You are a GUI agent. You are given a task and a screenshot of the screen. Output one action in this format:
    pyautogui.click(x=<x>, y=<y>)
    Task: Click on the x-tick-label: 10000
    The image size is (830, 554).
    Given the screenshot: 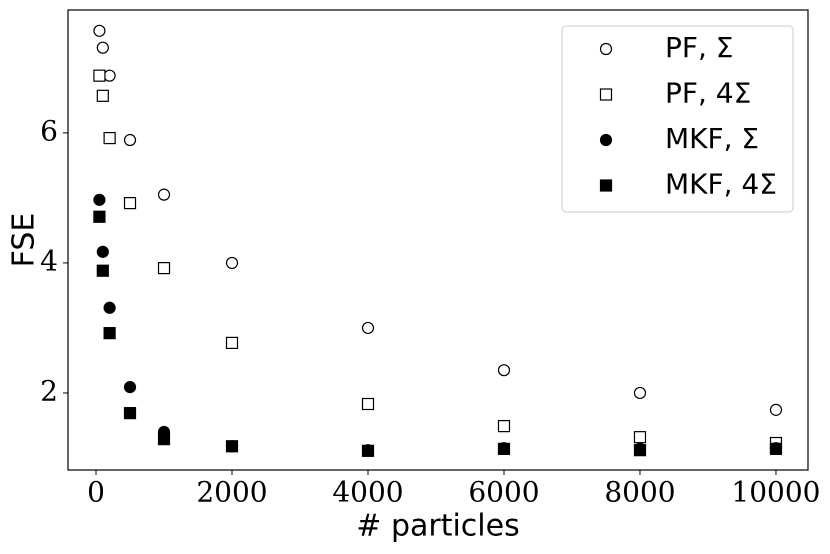 What is the action you would take?
    pyautogui.click(x=775, y=492)
    